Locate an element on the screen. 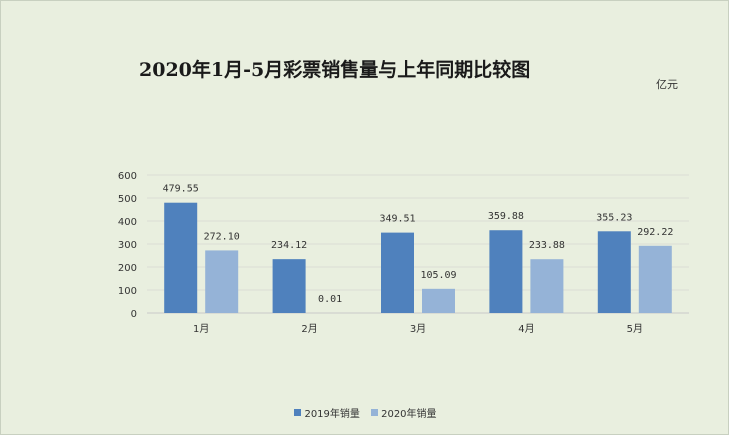  data-label: 355.23 is located at coordinates (614, 217).